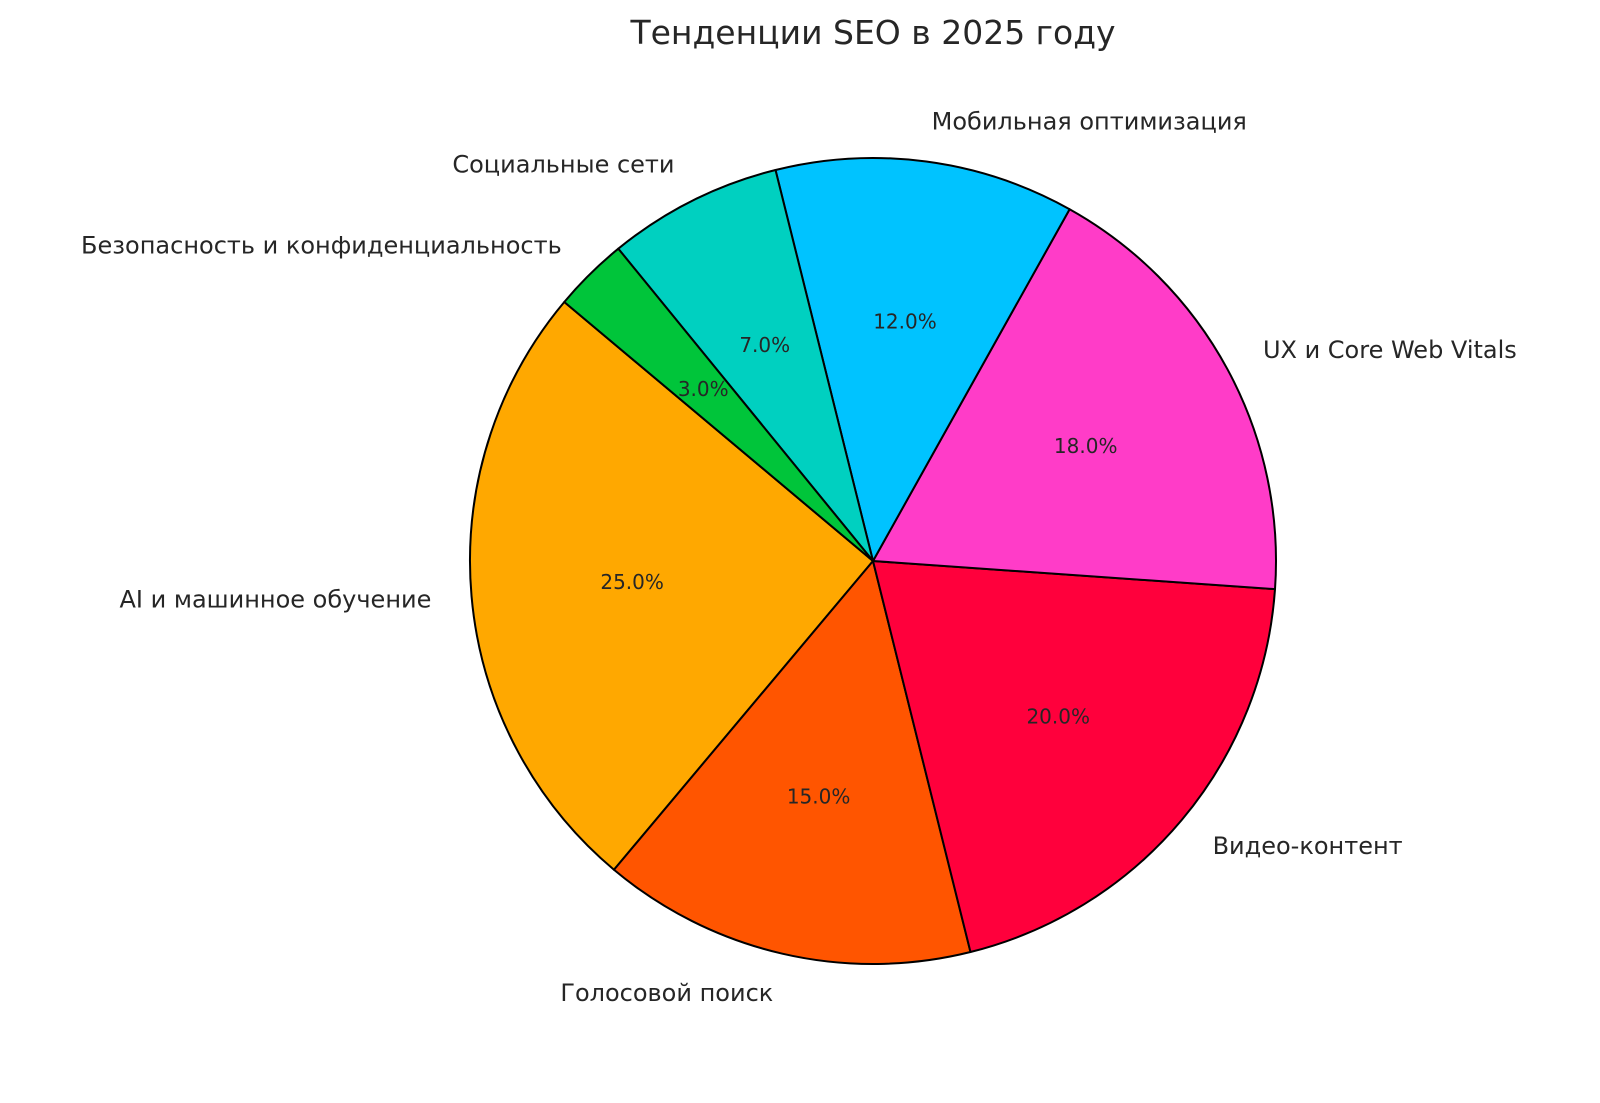 The image size is (1600, 1103). Describe the element at coordinates (563, 165) in the screenshot. I see `slice-label: Социальные сети` at that location.